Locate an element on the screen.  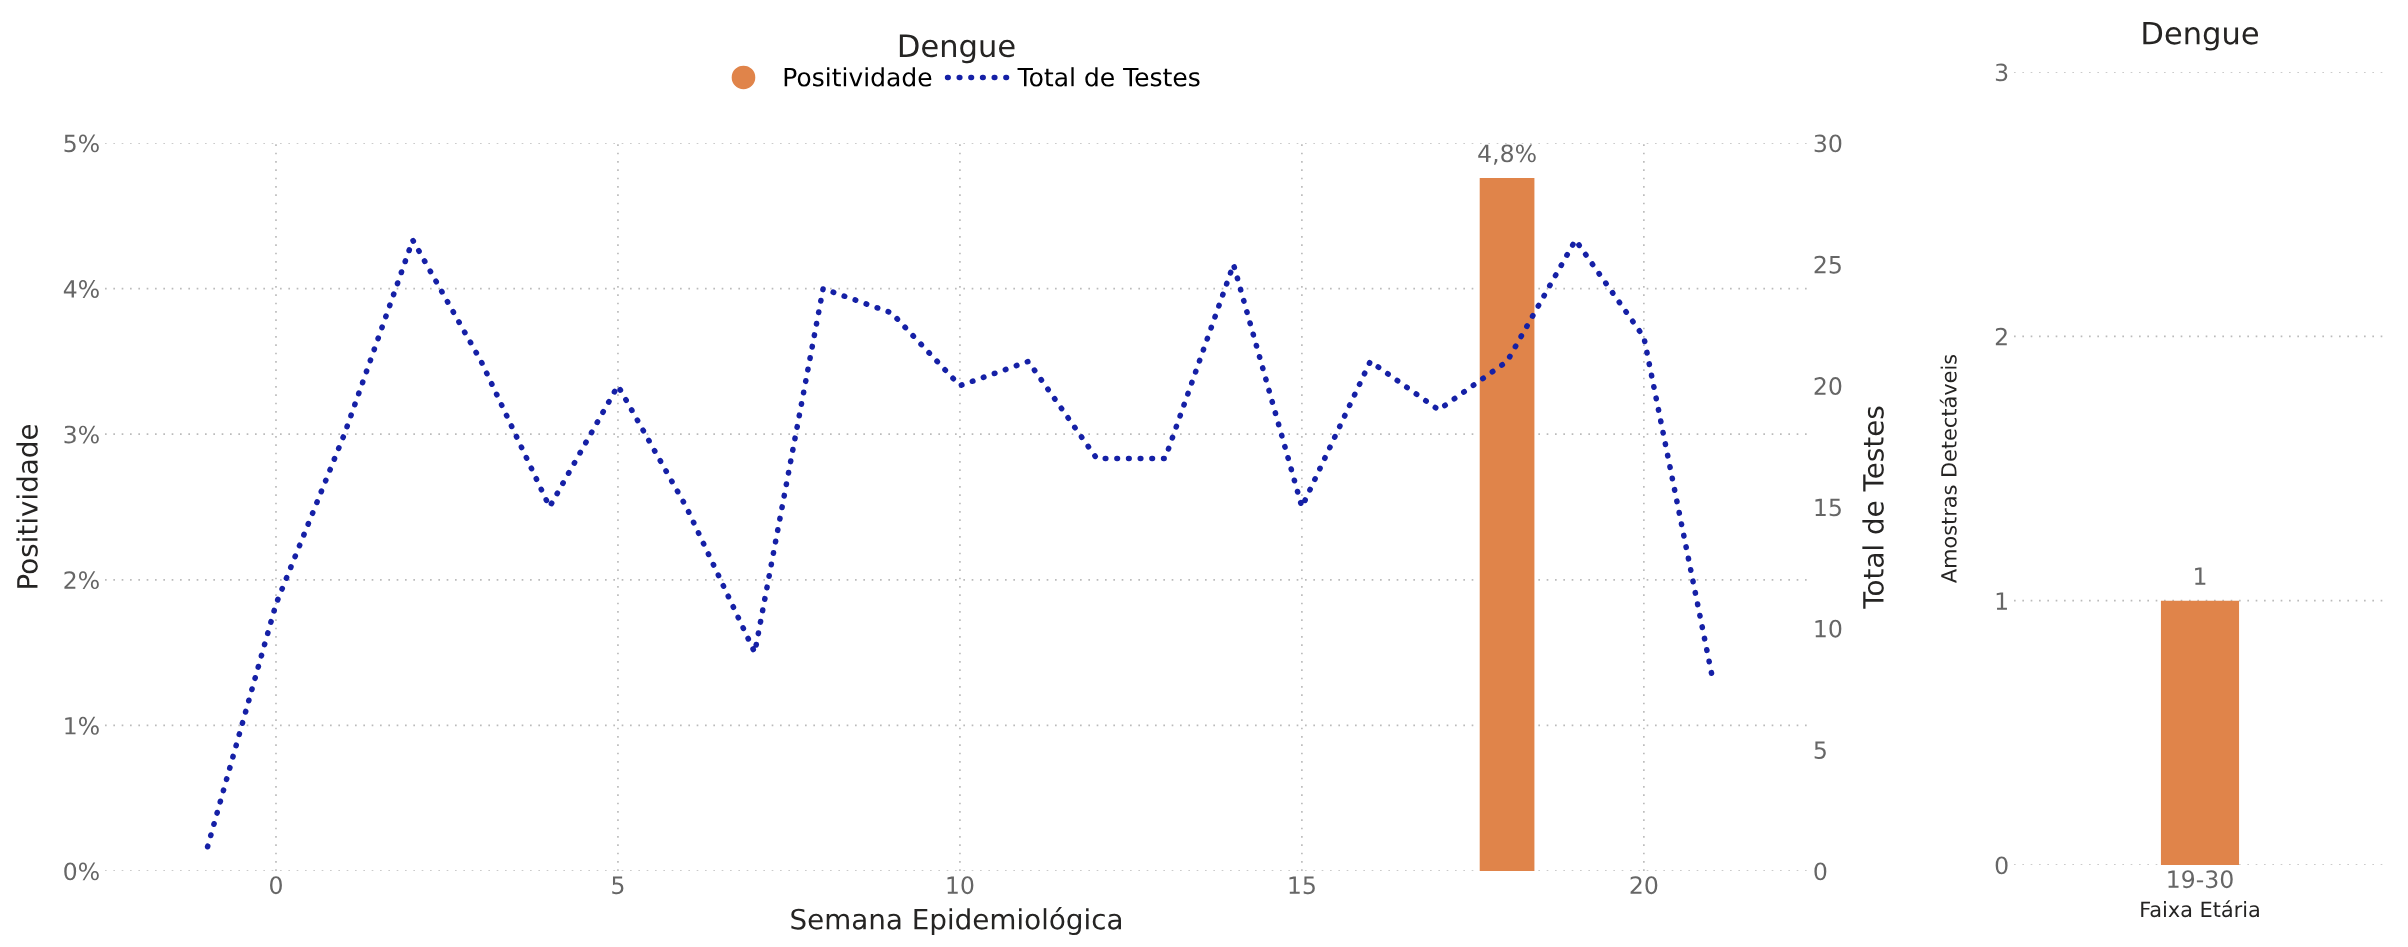
y2-tick-label: 5 is located at coordinates (1820, 750).